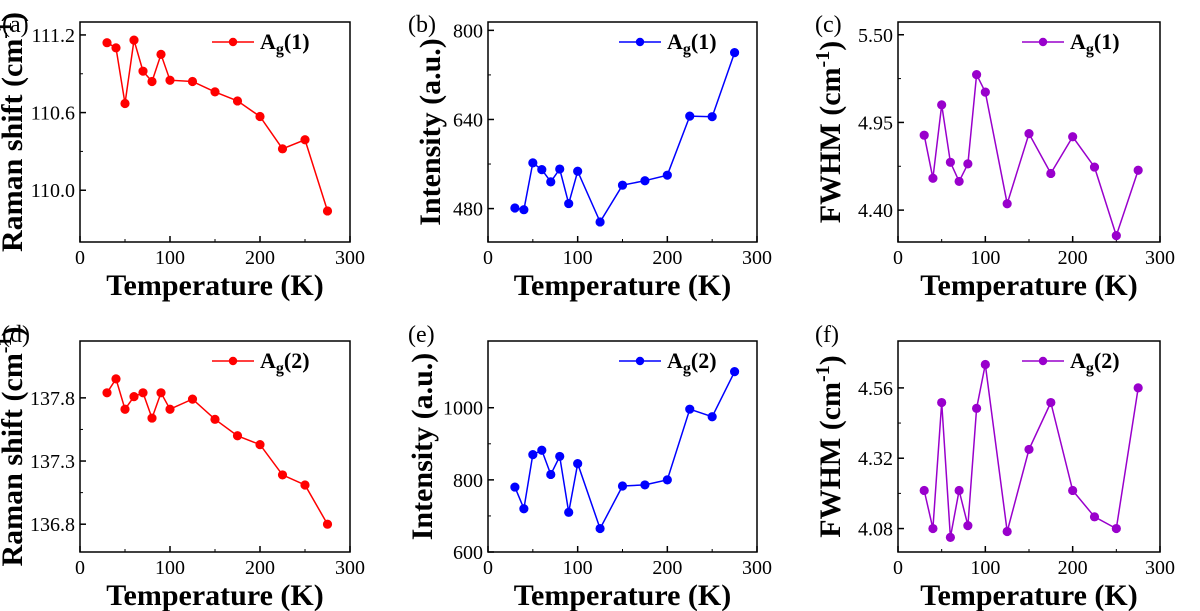 This screenshot has height=611, width=1200. What do you see at coordinates (875, 123) in the screenshot?
I see `y-tick-label: 4.95` at bounding box center [875, 123].